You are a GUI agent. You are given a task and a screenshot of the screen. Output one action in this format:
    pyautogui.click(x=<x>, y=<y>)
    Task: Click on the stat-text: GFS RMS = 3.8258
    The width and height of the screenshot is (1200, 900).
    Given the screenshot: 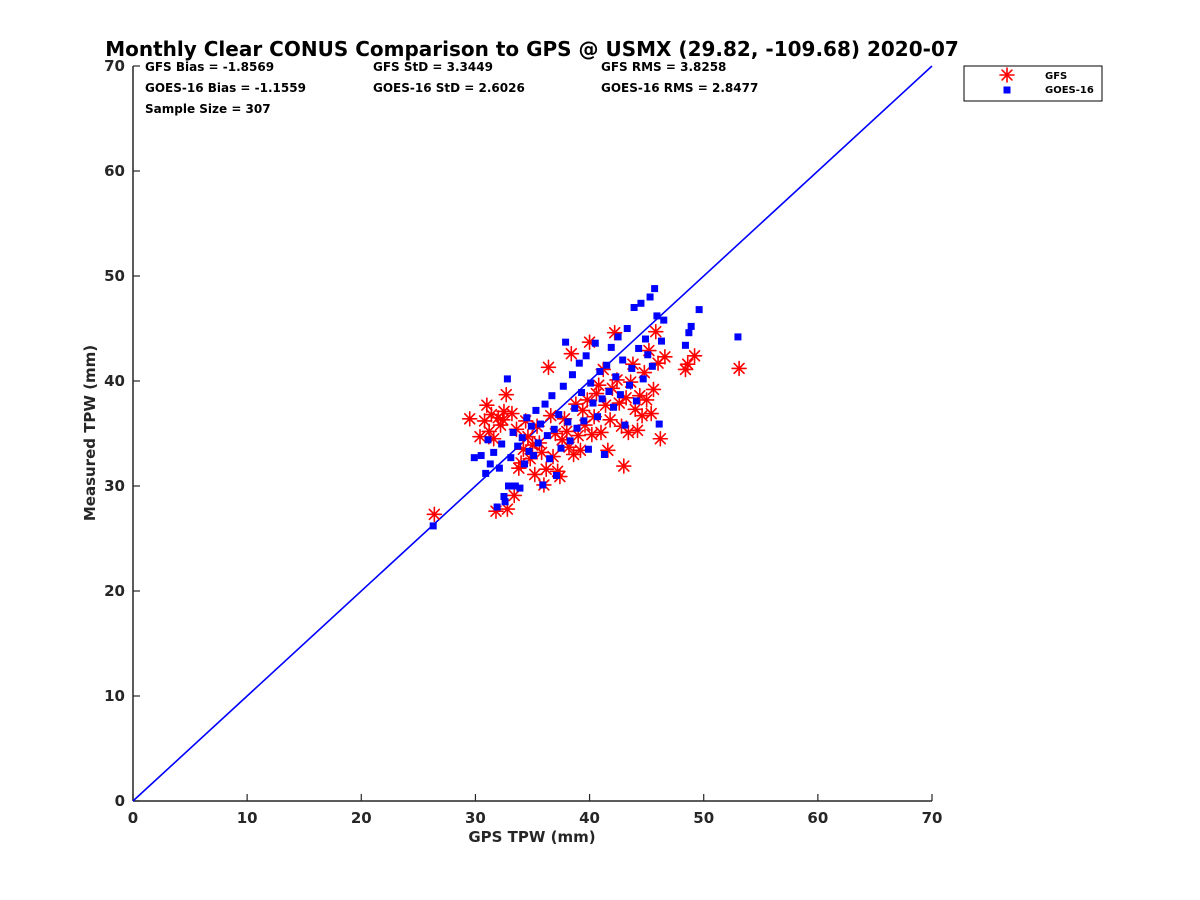 What is the action you would take?
    pyautogui.click(x=663, y=67)
    